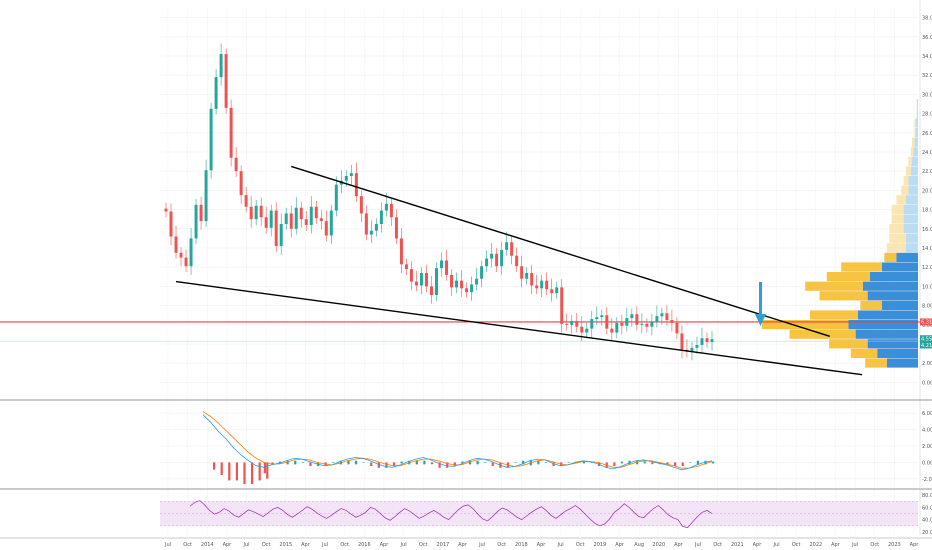 The width and height of the screenshot is (932, 550). What do you see at coordinates (926, 346) in the screenshot?
I see `price-tag-label: 4.21` at bounding box center [926, 346].